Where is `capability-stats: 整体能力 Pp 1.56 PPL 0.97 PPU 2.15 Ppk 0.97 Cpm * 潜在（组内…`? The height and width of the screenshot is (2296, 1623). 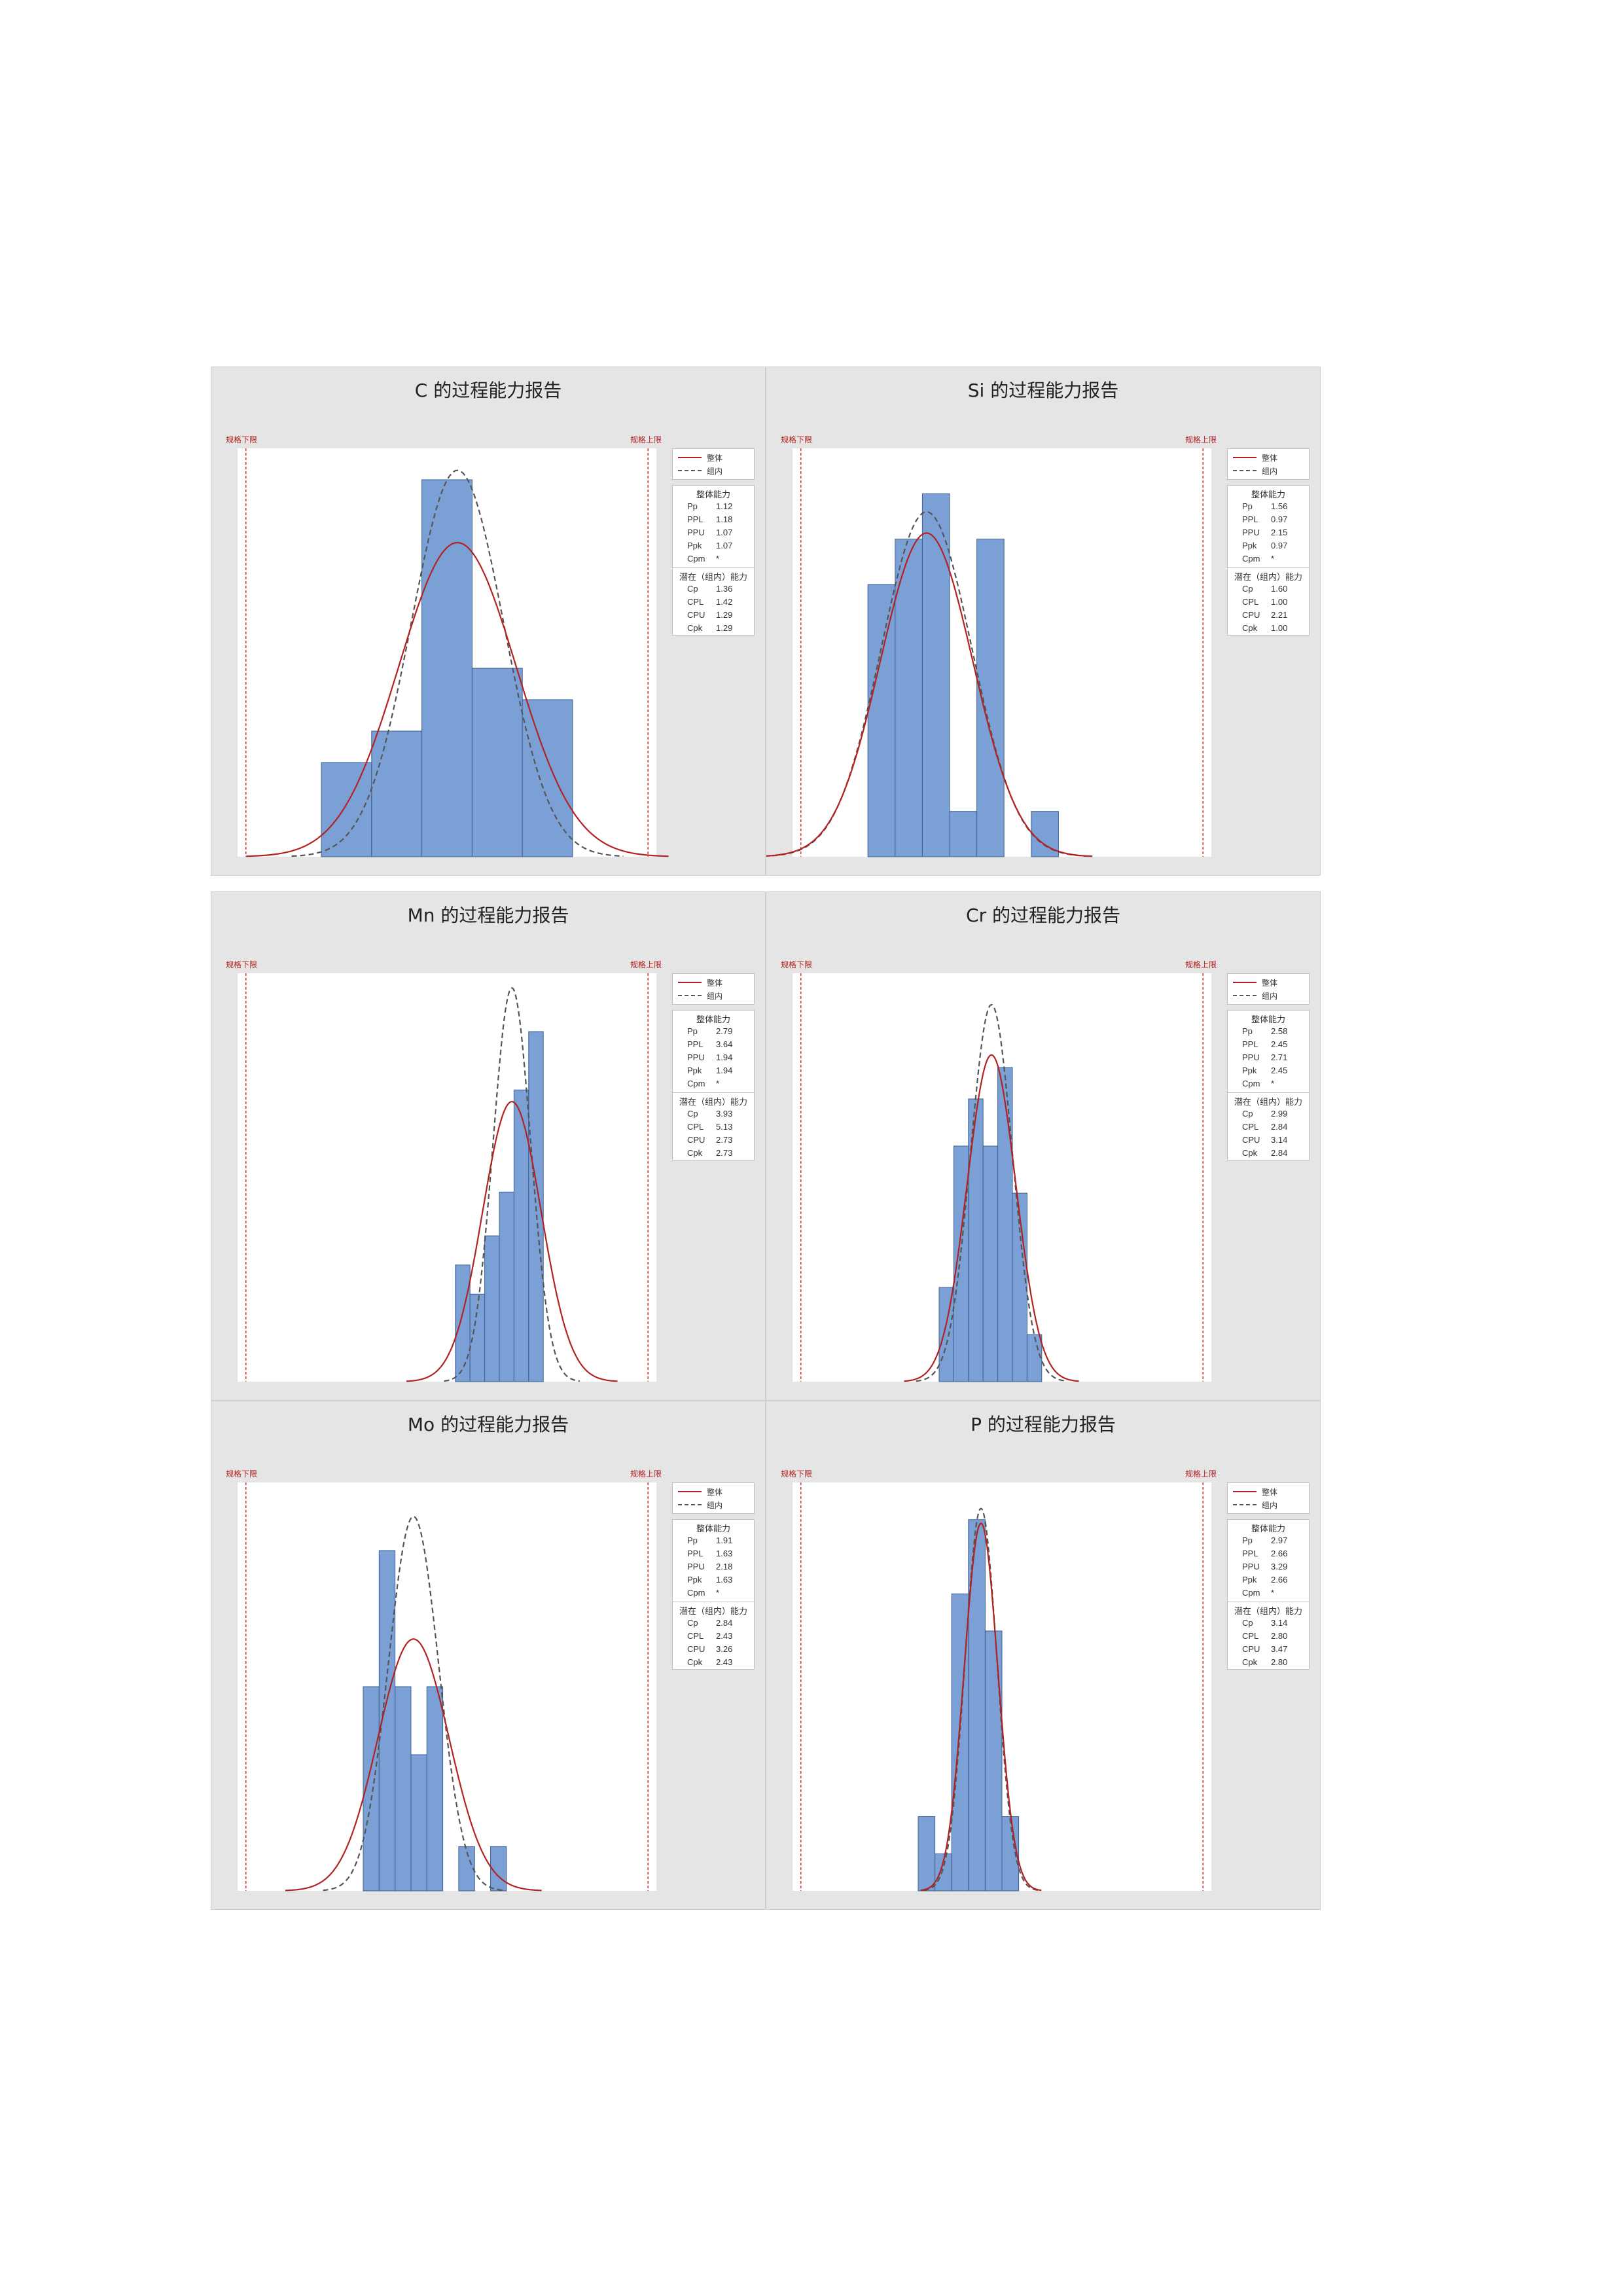 capability-stats: 整体能力 Pp 1.56 PPL 0.97 PPU 2.15 Ppk 0.97 Cpm * 潜在（组内… is located at coordinates (1268, 560).